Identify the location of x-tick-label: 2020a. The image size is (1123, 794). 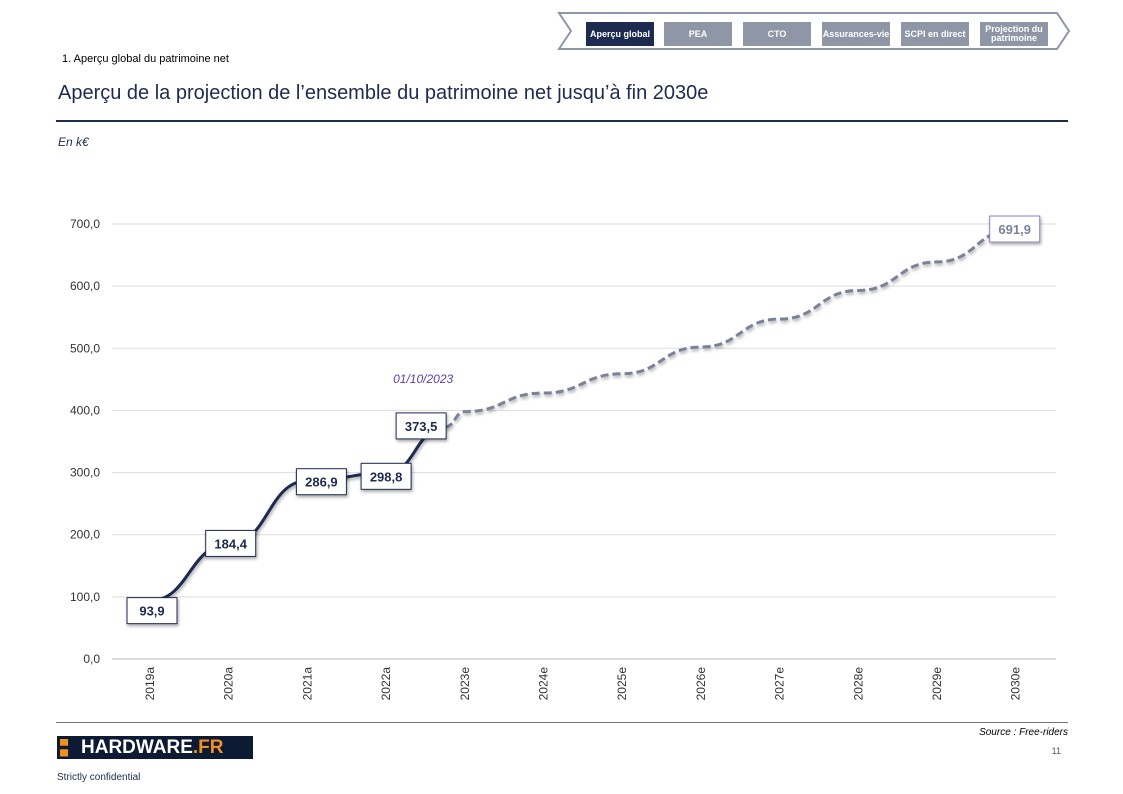
(229, 684).